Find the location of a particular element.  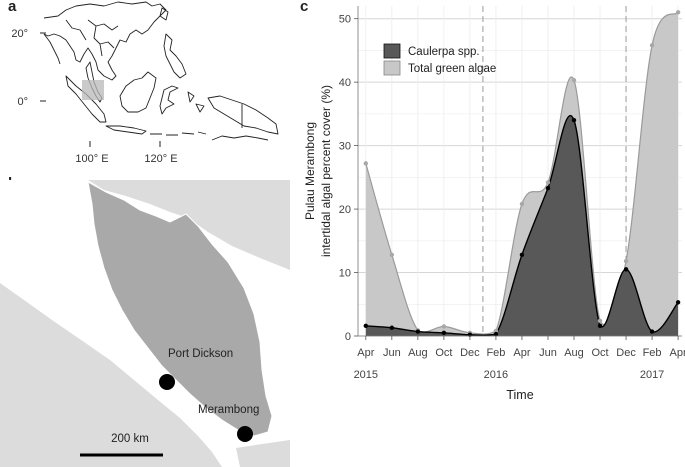

map-a-study-area is located at coordinates (93, 90).